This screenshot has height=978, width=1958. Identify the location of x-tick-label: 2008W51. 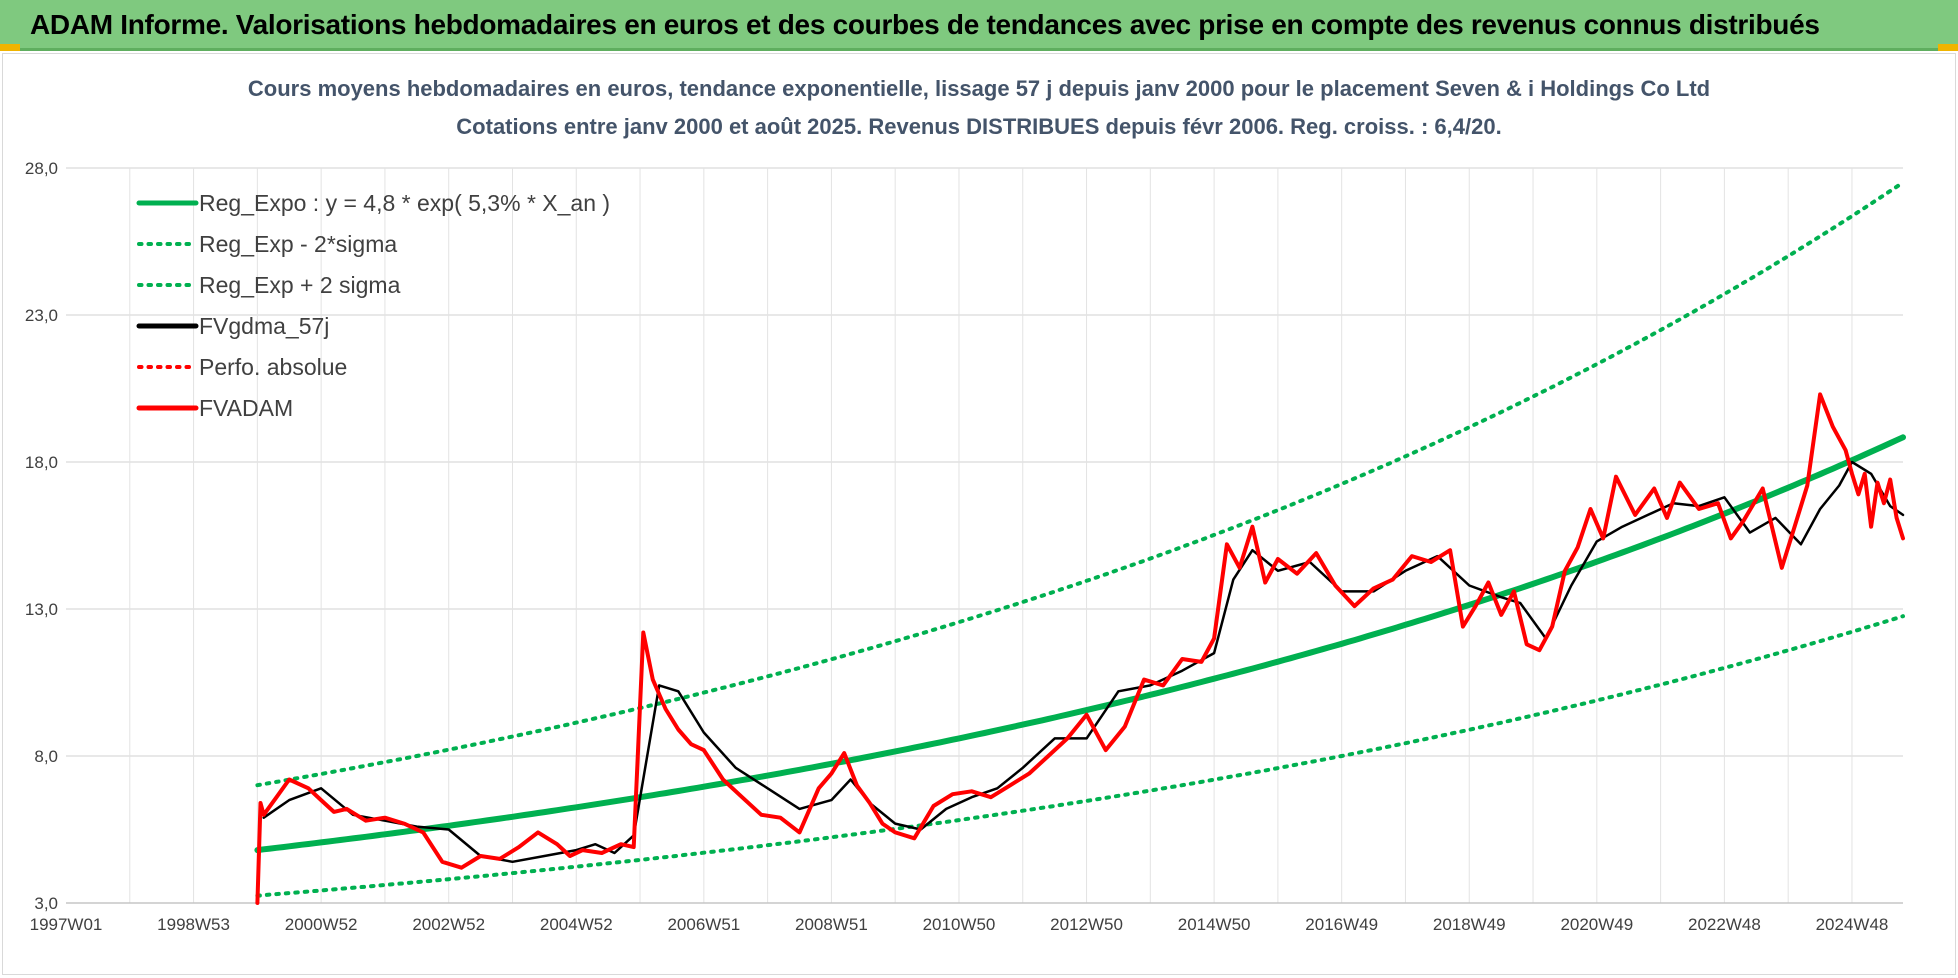
(831, 924).